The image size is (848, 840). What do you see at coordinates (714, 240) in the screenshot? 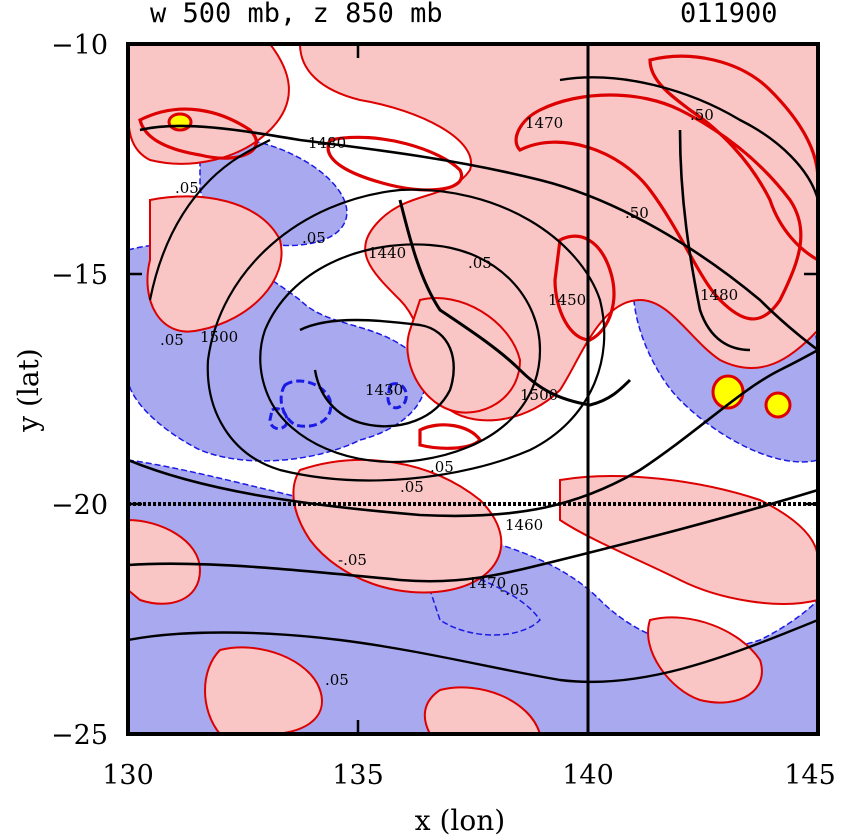
I see `height-contour-east` at bounding box center [714, 240].